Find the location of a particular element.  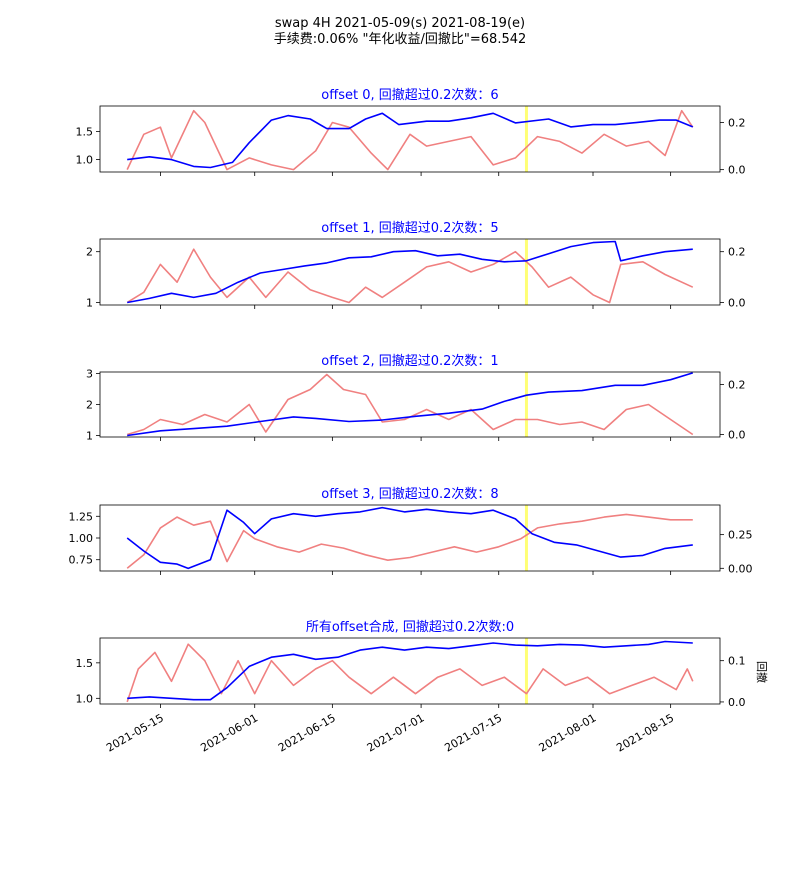

left-ytick-label: 1.25 is located at coordinates (81, 516).